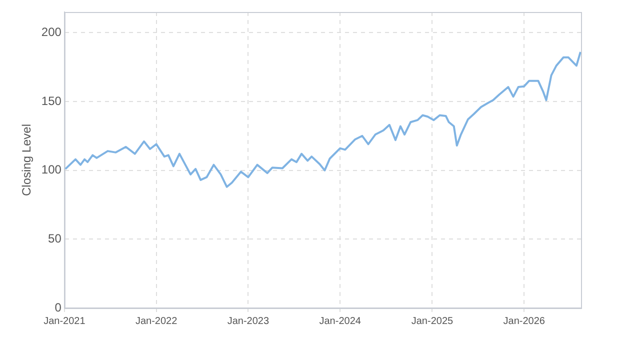 This screenshot has width=623, height=350. Describe the element at coordinates (58, 307) in the screenshot. I see `y-tick-label: 0` at that location.